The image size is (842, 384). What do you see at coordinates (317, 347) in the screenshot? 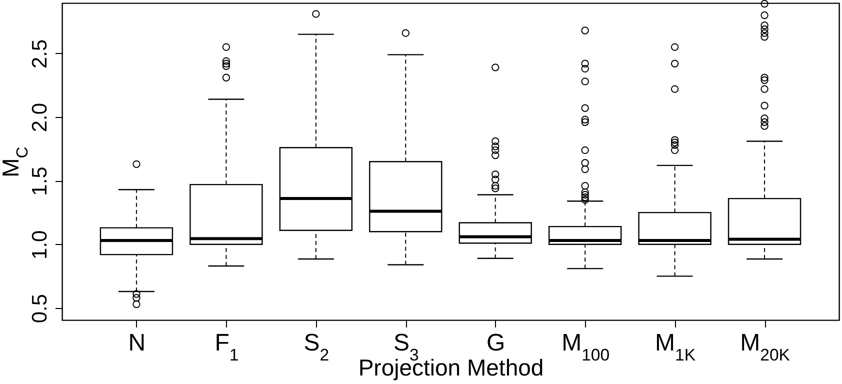
I see `x-tick-label: S$_{2}$` at bounding box center [317, 347].